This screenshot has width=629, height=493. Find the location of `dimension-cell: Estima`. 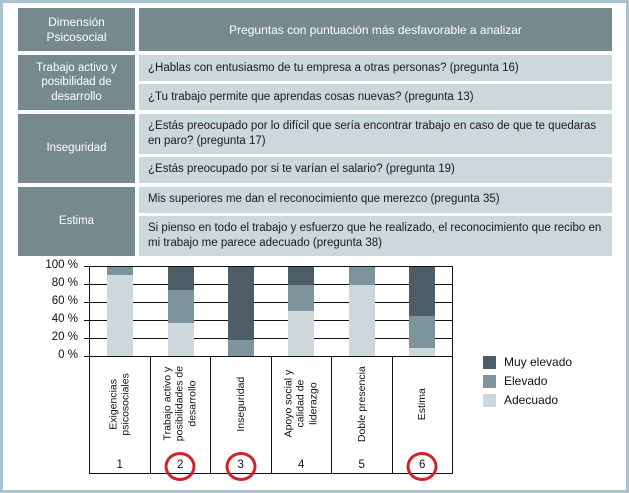

dimension-cell: Estima is located at coordinates (76, 221).